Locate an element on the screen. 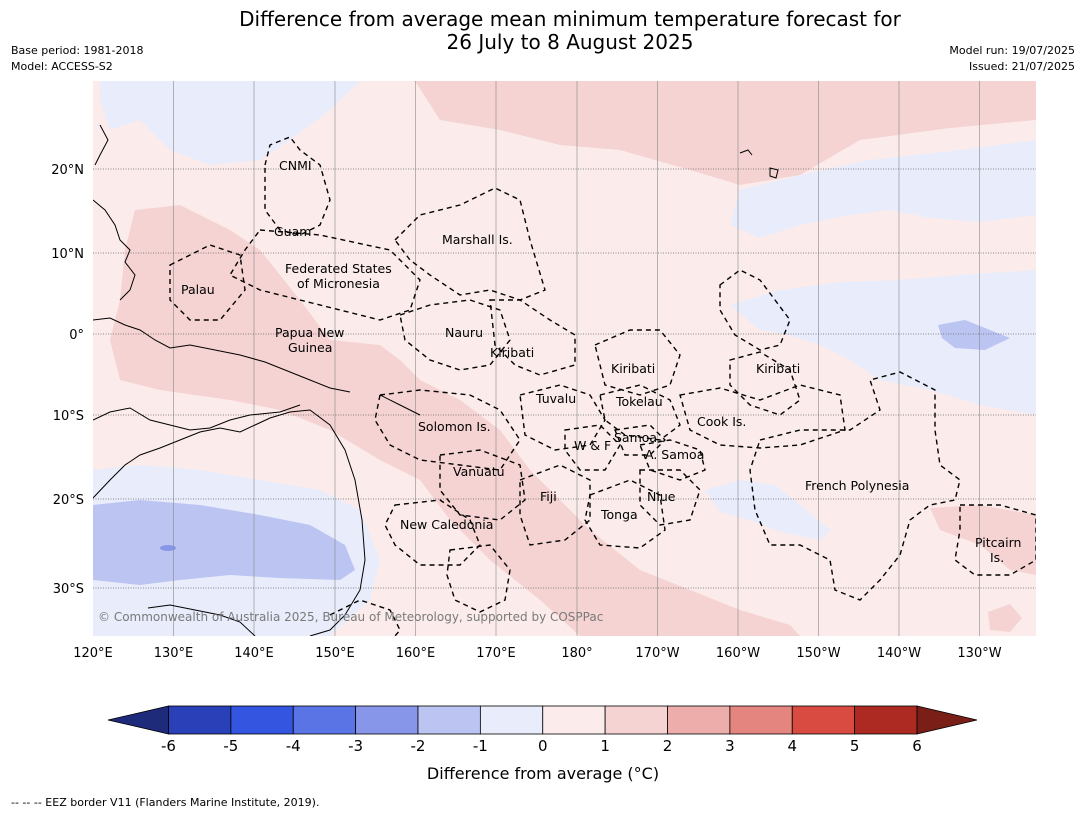 Image resolution: width=1085 pixels, height=816 pixels. issued-date: Issued: 21/07/2025 is located at coordinates (1021, 66).